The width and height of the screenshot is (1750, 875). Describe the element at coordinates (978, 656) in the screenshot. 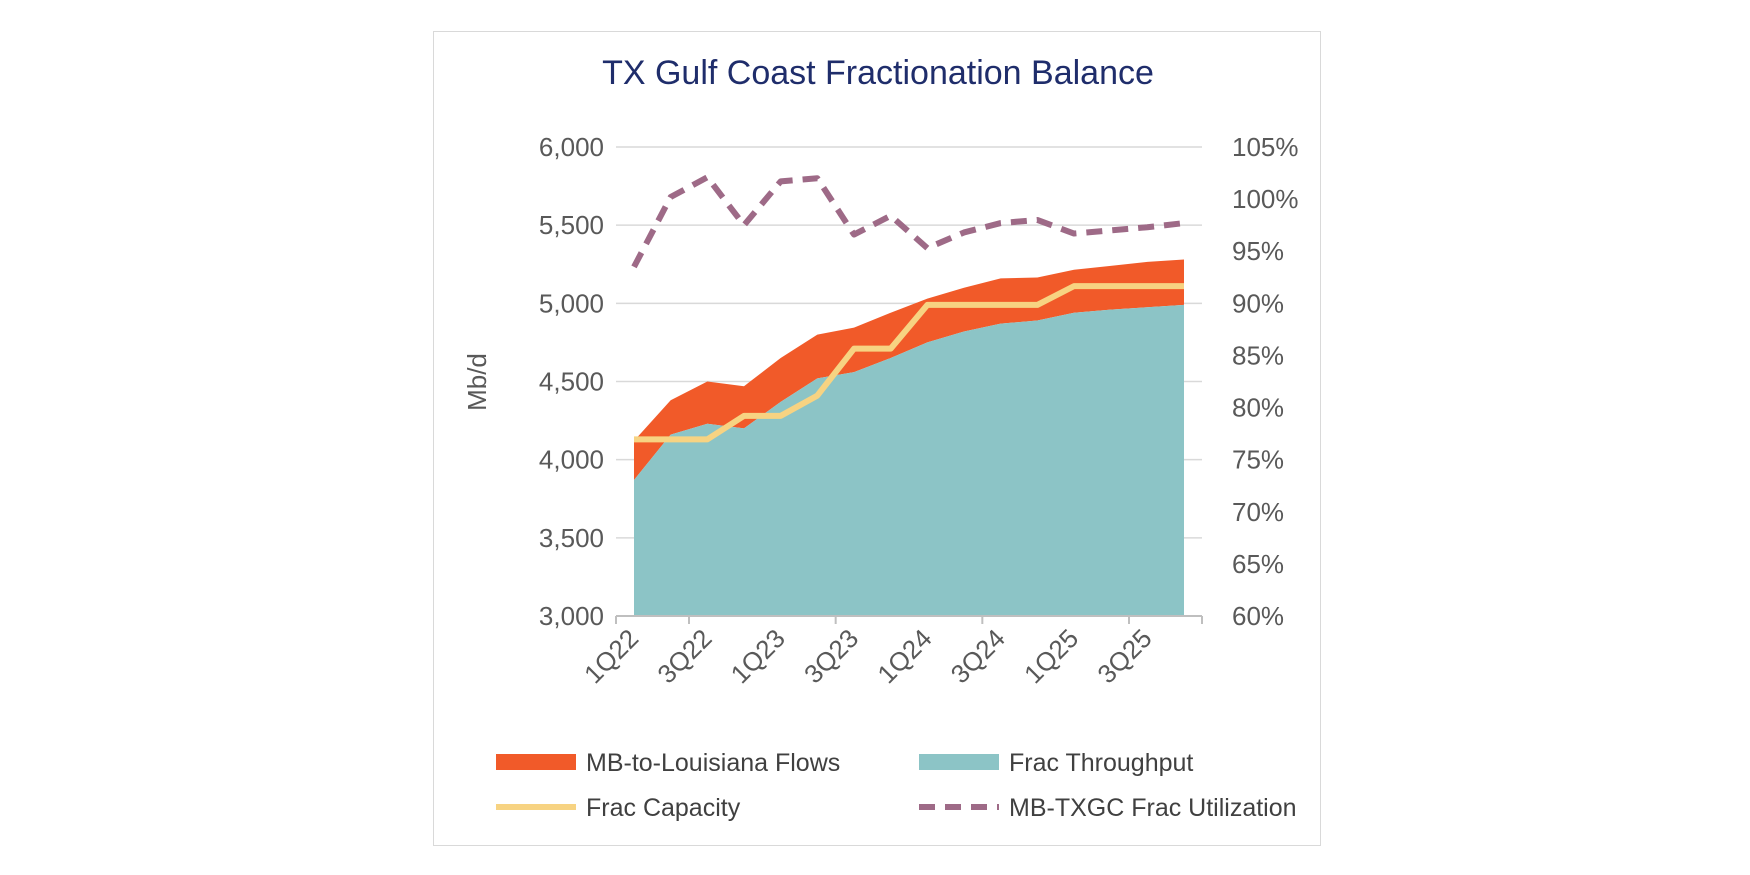

I see `x-tick-label: 3Q24` at that location.